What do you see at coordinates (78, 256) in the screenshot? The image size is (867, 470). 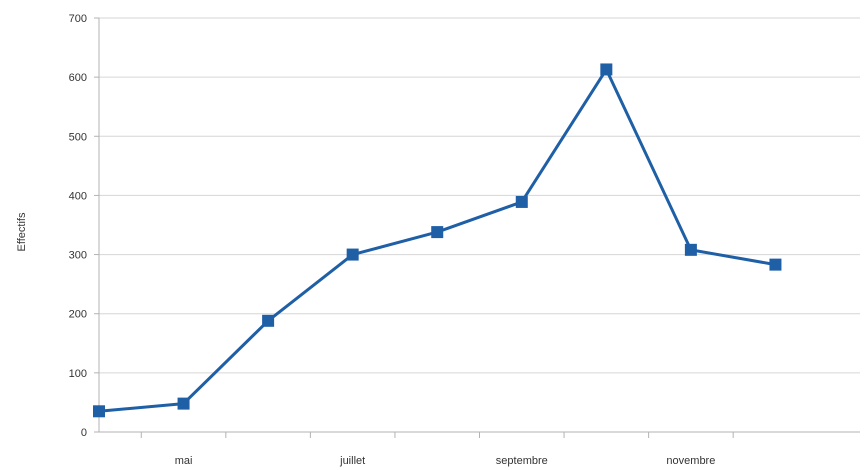 I see `y-tick-label: 300` at bounding box center [78, 256].